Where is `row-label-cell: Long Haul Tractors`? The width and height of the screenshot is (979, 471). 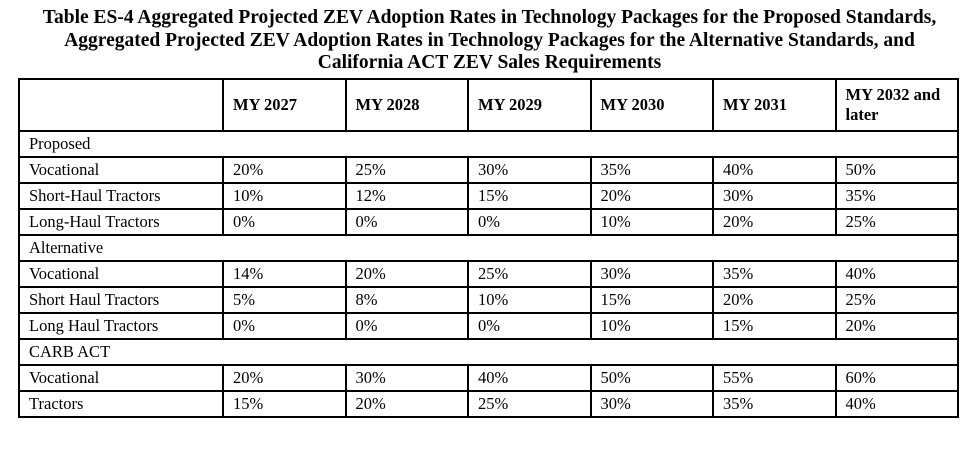
row-label-cell: Long Haul Tractors is located at coordinates (121, 325).